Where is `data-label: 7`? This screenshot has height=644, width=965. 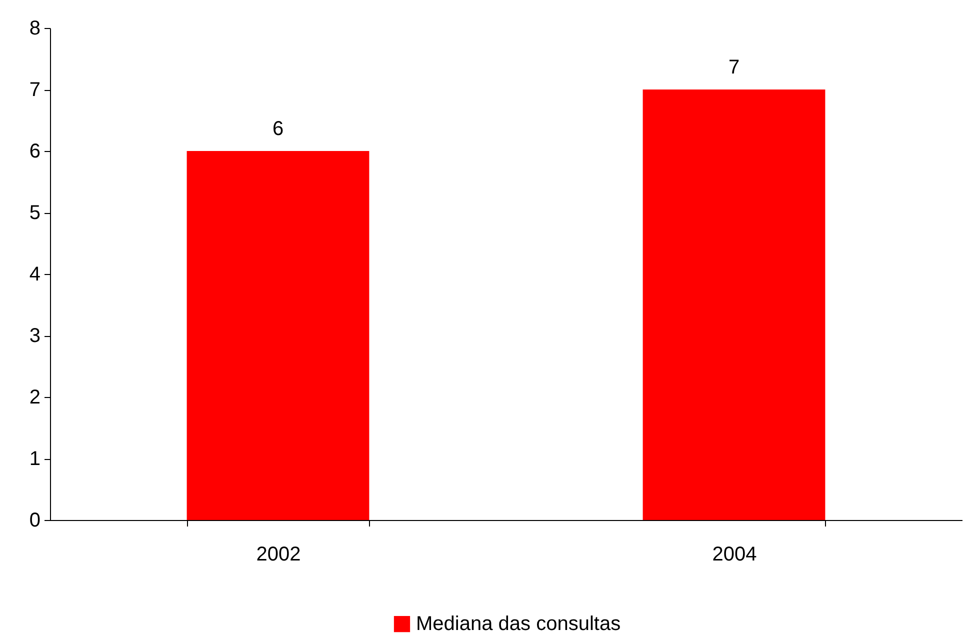 data-label: 7 is located at coordinates (734, 67).